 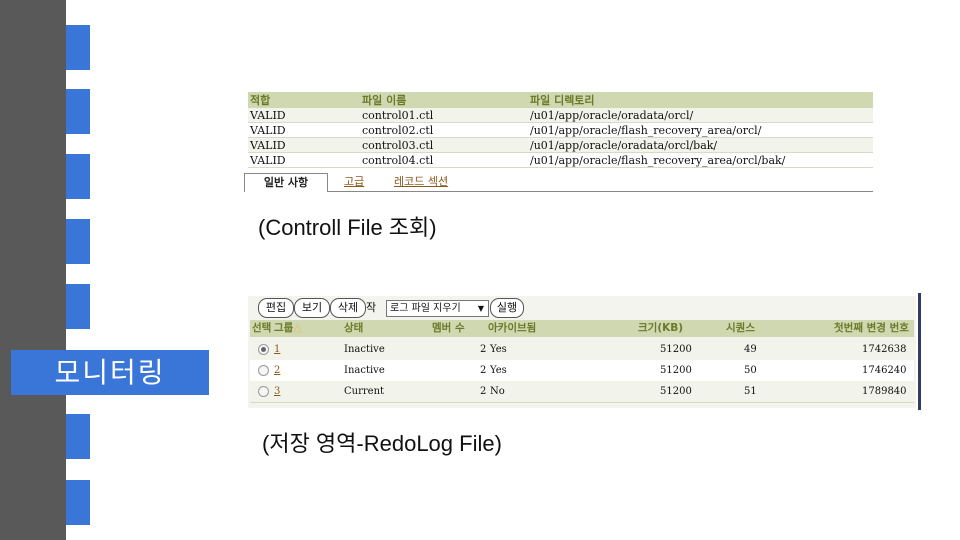 What do you see at coordinates (919, 351) in the screenshot?
I see `panel-divider` at bounding box center [919, 351].